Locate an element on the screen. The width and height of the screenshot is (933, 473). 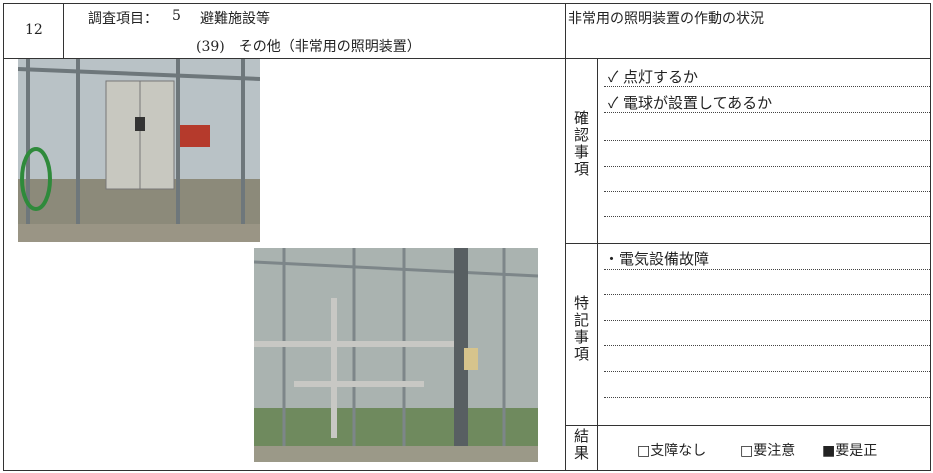
result-label: 結果 is located at coordinates (581, 445).